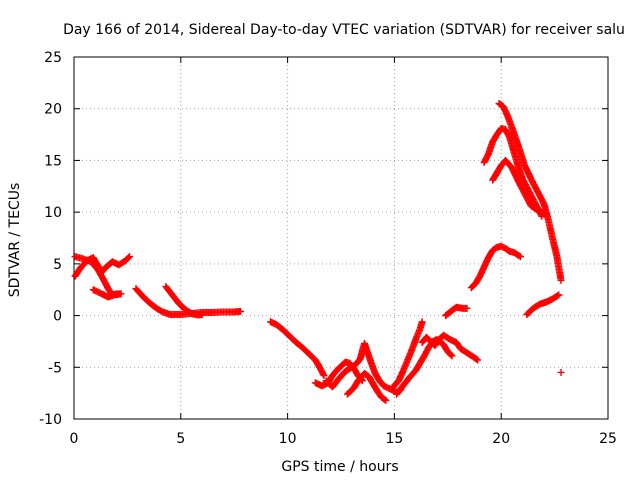  I want to click on x-tick-label: 0, so click(74, 439).